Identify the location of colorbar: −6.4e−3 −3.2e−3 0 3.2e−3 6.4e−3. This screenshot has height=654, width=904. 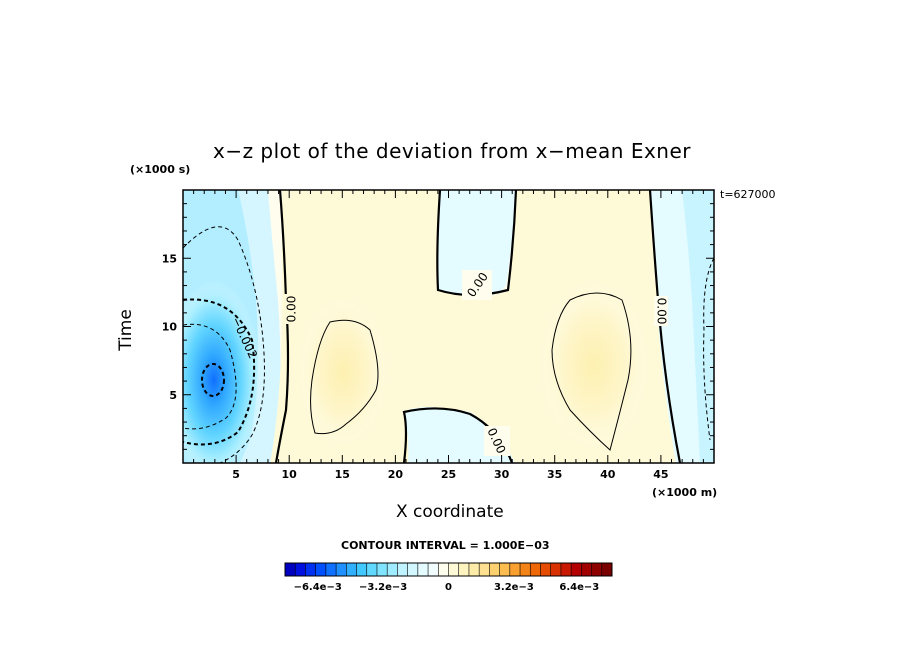
(448, 577).